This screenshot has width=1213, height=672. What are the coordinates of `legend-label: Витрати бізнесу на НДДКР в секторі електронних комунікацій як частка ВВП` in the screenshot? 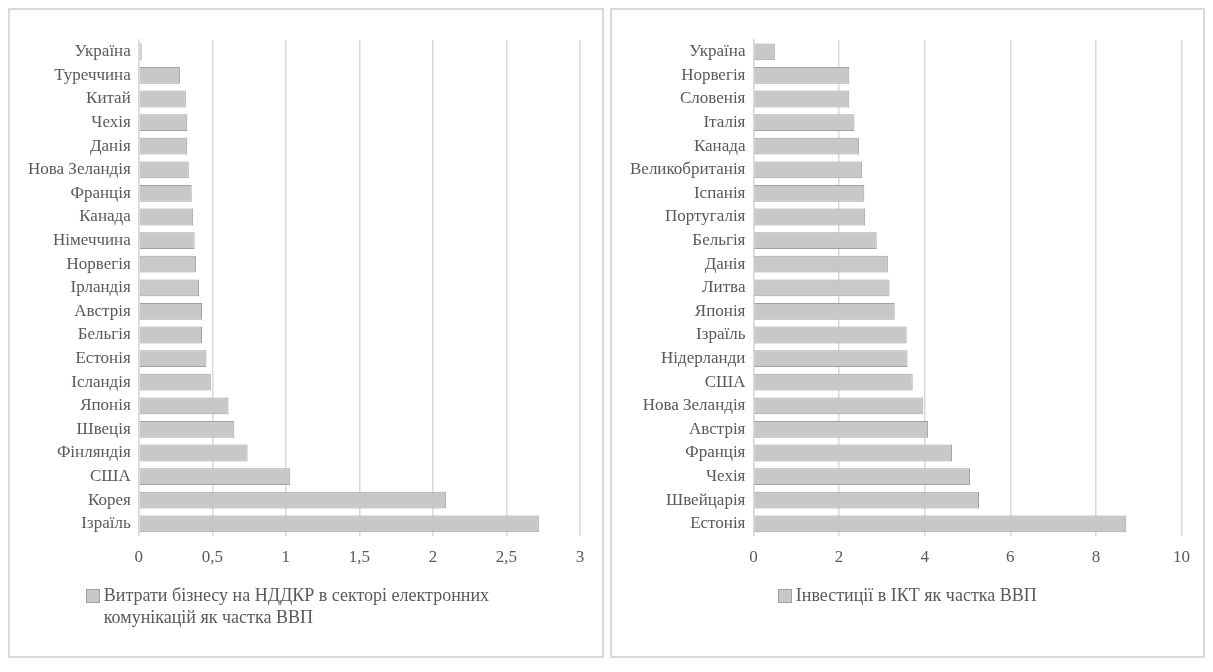 It's located at (297, 606).